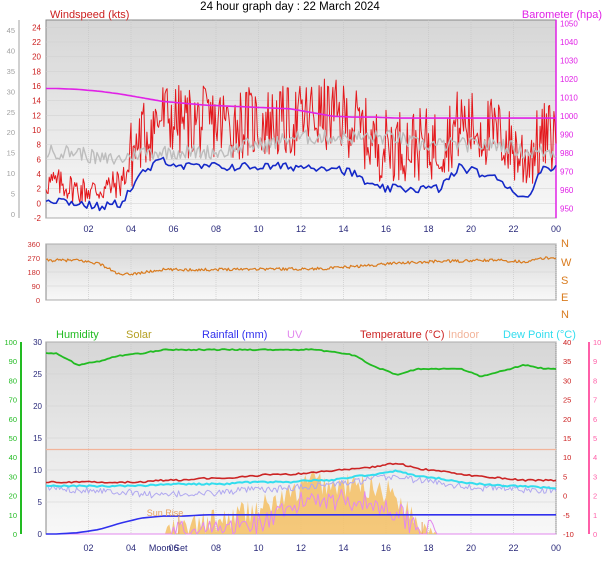  I want to click on sunrise-label: Sun Rise, so click(165, 513).